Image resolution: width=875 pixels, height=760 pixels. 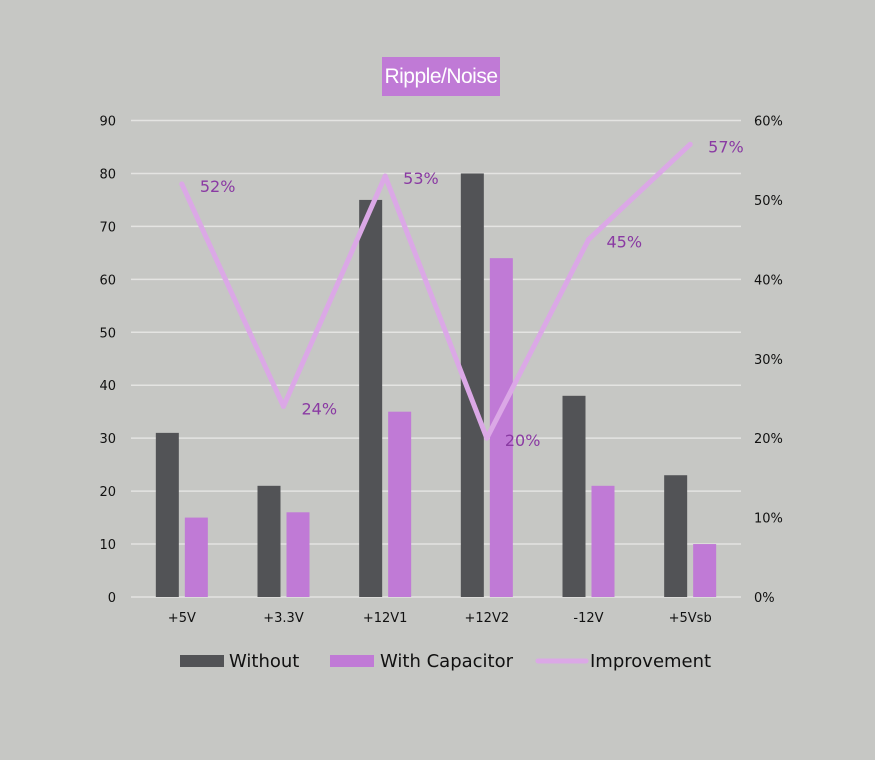 I want to click on x-tick-label: +3.3V, so click(x=283, y=618).